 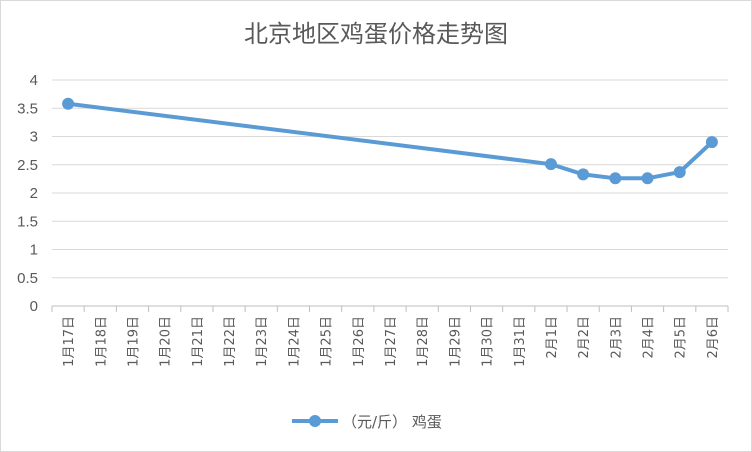 What do you see at coordinates (359, 341) in the screenshot?
I see `x-tick-label: 1月26日` at bounding box center [359, 341].